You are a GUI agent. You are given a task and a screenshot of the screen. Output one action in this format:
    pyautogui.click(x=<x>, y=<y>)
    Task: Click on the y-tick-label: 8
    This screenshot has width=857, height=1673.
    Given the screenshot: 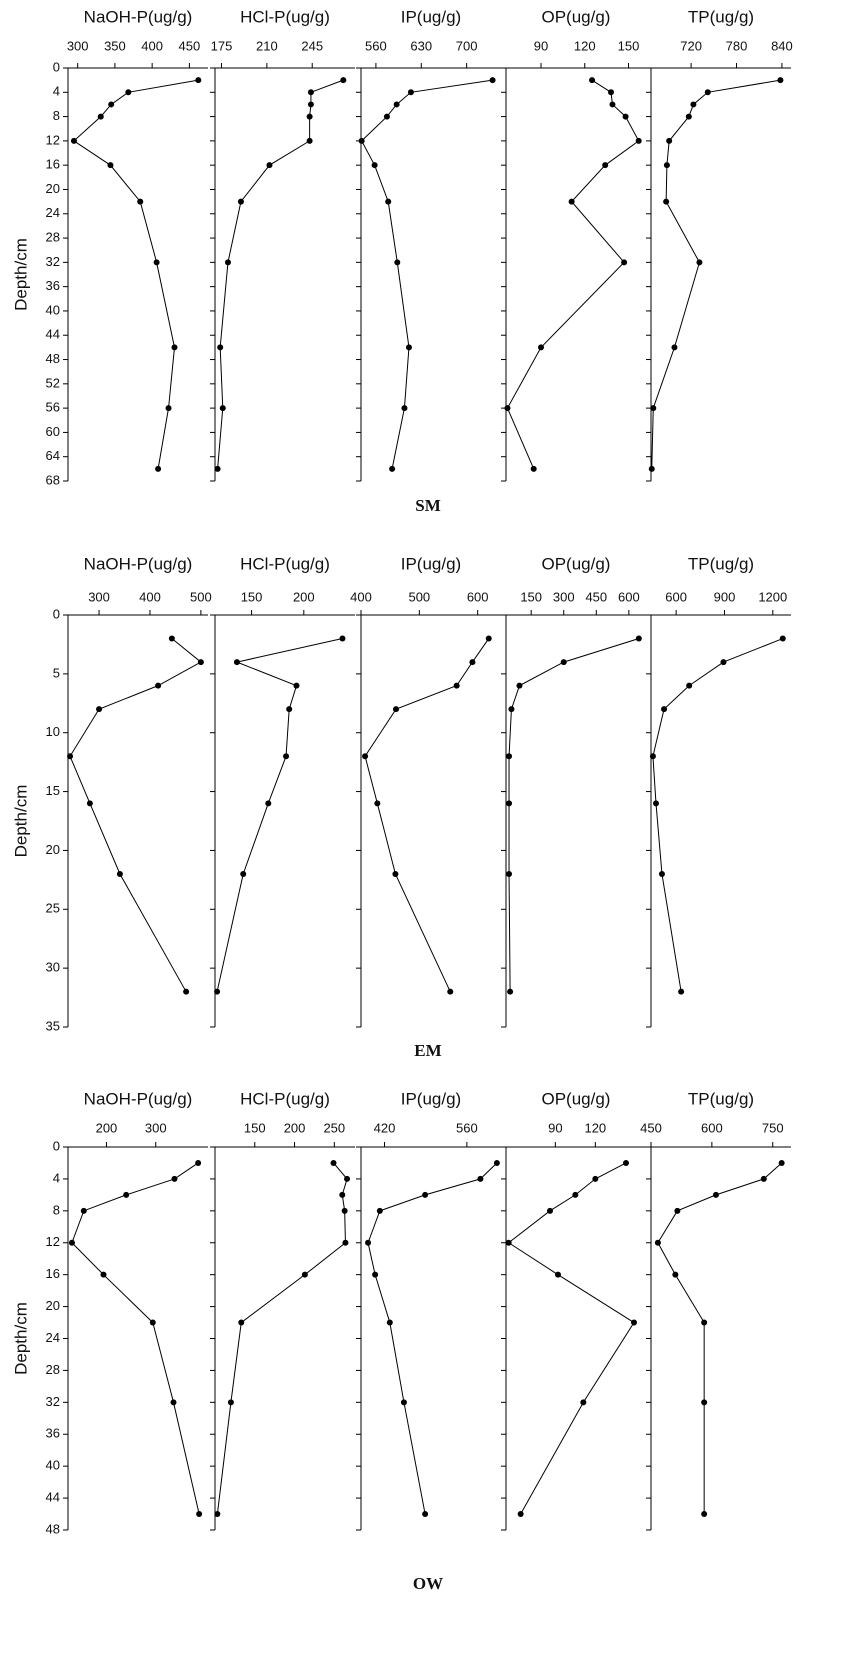 What is the action you would take?
    pyautogui.click(x=56, y=1209)
    